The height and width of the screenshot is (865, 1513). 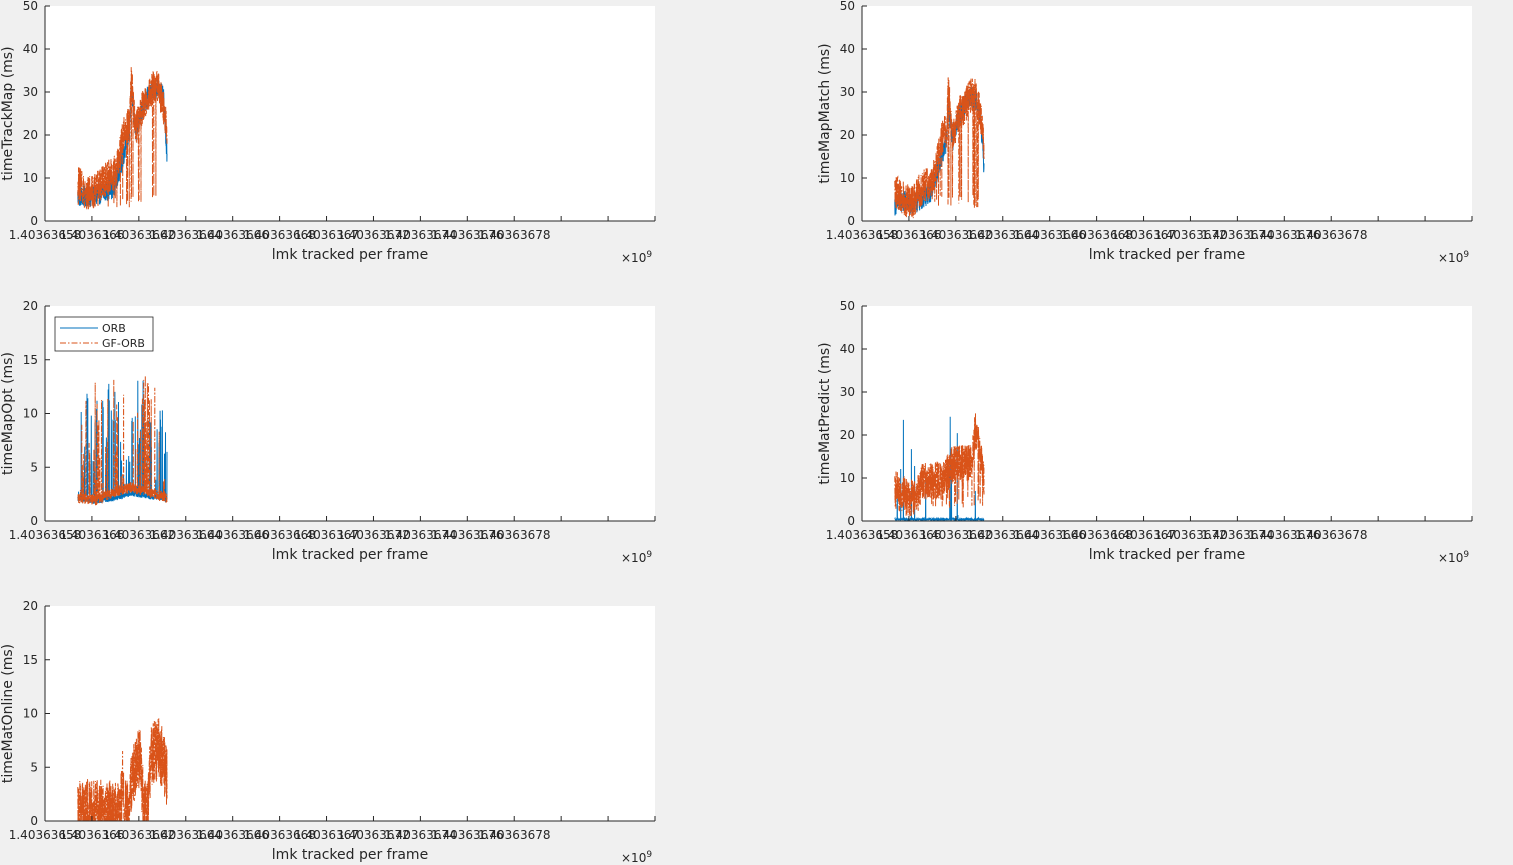 I want to click on legend: ORB GF-ORB, so click(x=104, y=334).